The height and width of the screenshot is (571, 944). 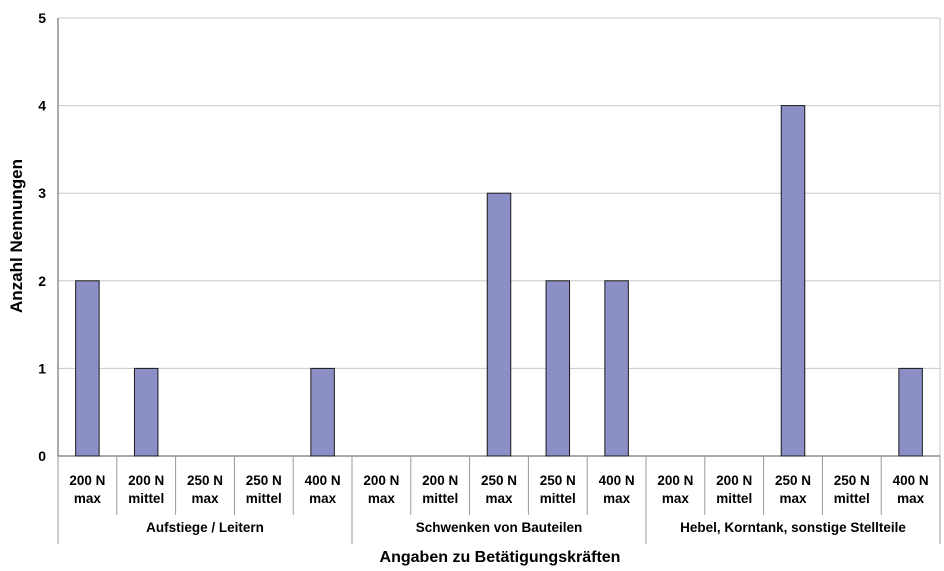 I want to click on group-label: Schwenken von Bauteilen, so click(x=499, y=527).